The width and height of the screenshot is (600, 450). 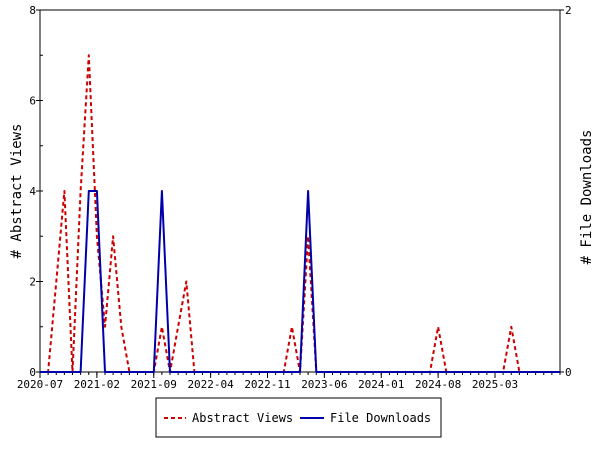 I want to click on x-tick-label: 2022-04, so click(x=210, y=384).